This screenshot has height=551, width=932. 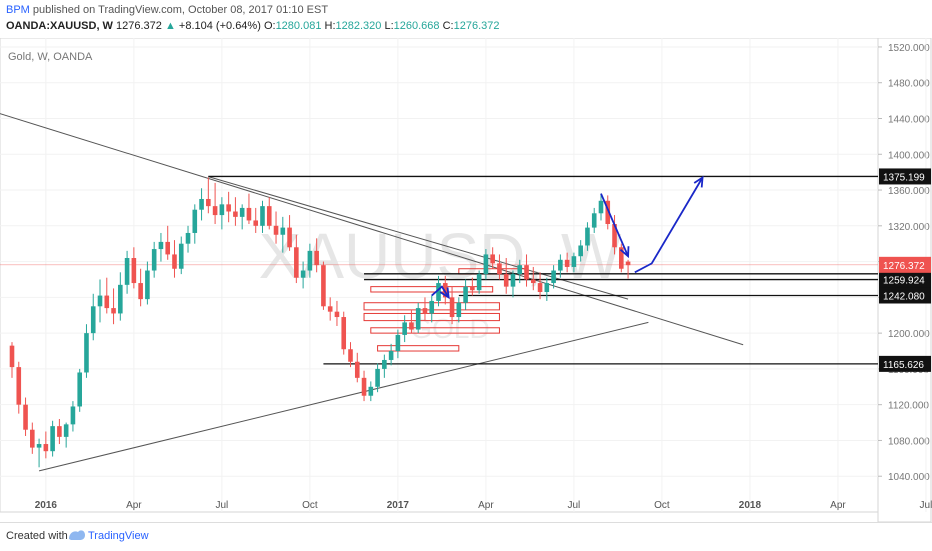 What do you see at coordinates (466, 536) in the screenshot?
I see `footer: Created with TradingView` at bounding box center [466, 536].